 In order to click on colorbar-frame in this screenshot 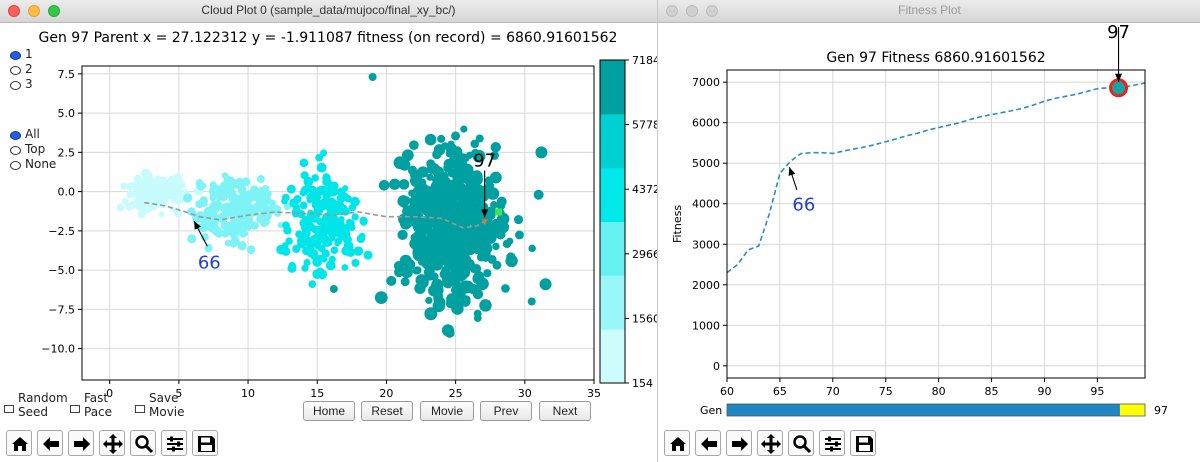, I will do `click(612, 221)`.